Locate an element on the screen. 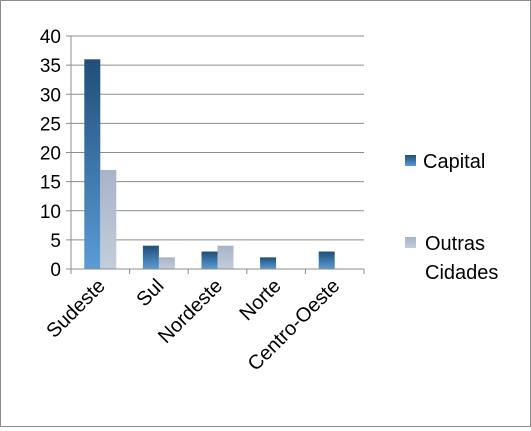  legend-label-outras-line1: Outras is located at coordinates (455, 244).